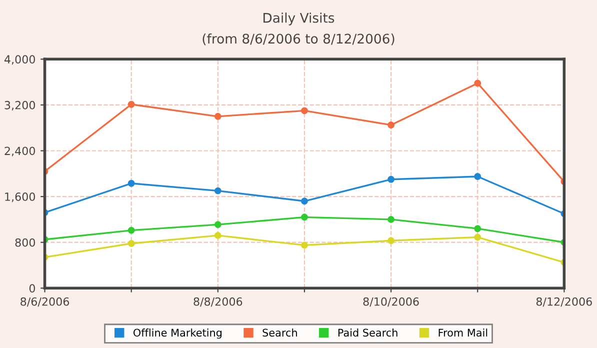 The width and height of the screenshot is (597, 348). Describe the element at coordinates (391, 302) in the screenshot. I see `x-tick-label: 8/10/2006` at that location.